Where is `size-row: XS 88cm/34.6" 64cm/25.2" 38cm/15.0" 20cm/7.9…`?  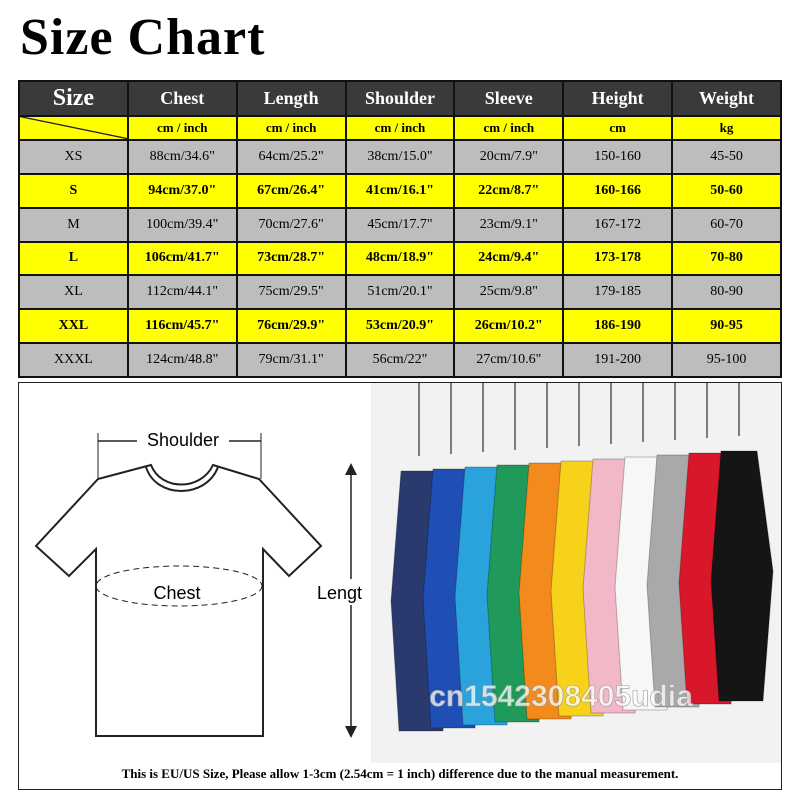
size-row: XS 88cm/34.6" 64cm/25.2" 38cm/15.0" 20cm/7.9… is located at coordinates (400, 157).